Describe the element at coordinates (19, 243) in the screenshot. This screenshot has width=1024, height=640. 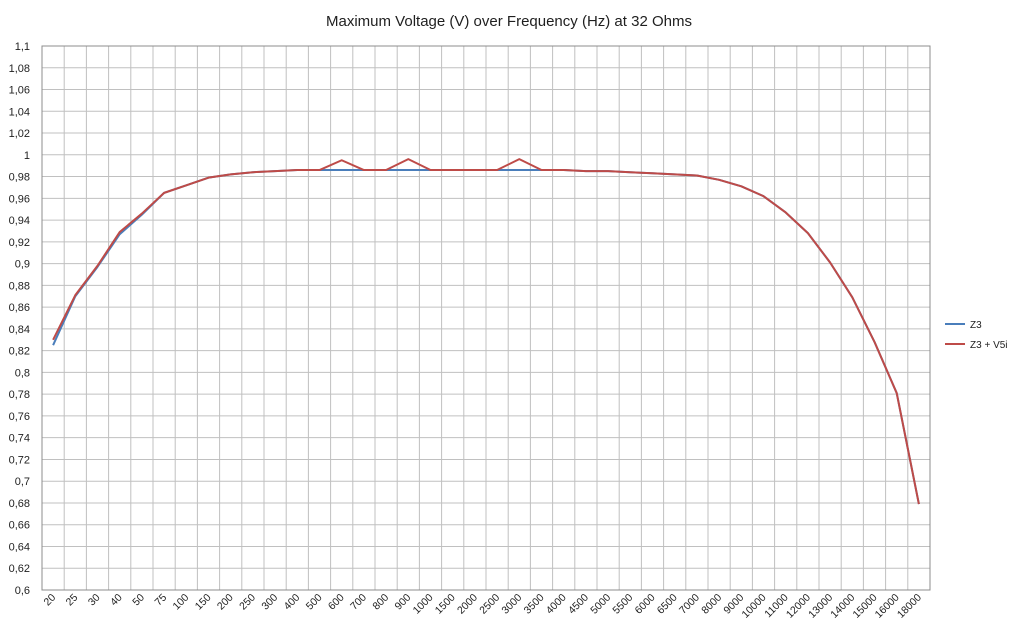
I see `y-tick-label: 0,92` at that location.